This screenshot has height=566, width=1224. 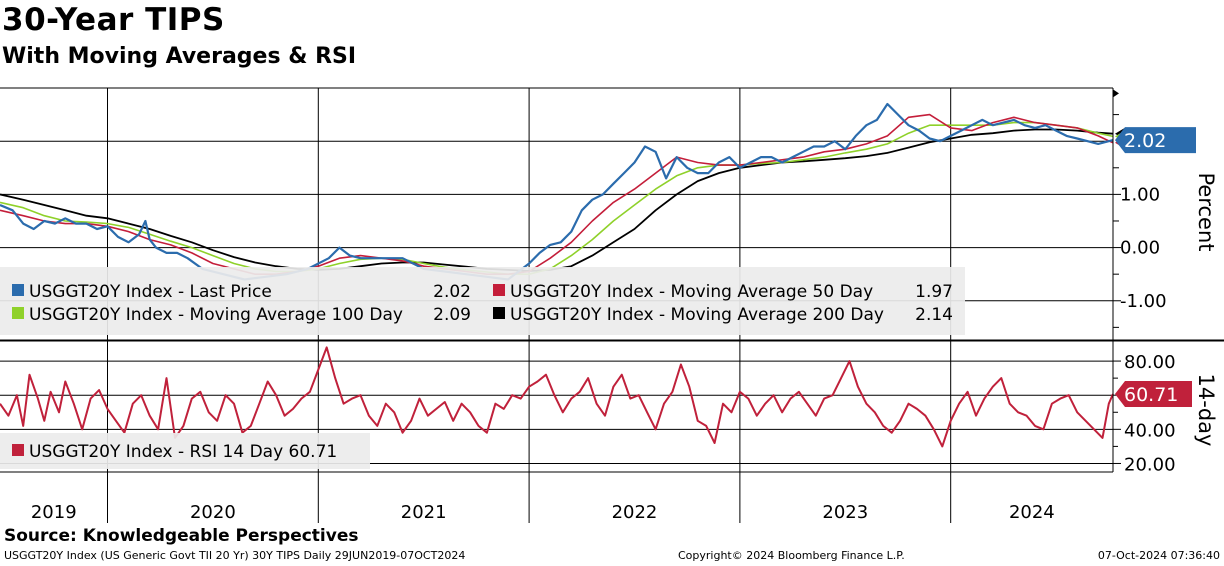 I want to click on last-value-tag-price-label: 2.02, so click(x=1145, y=141).